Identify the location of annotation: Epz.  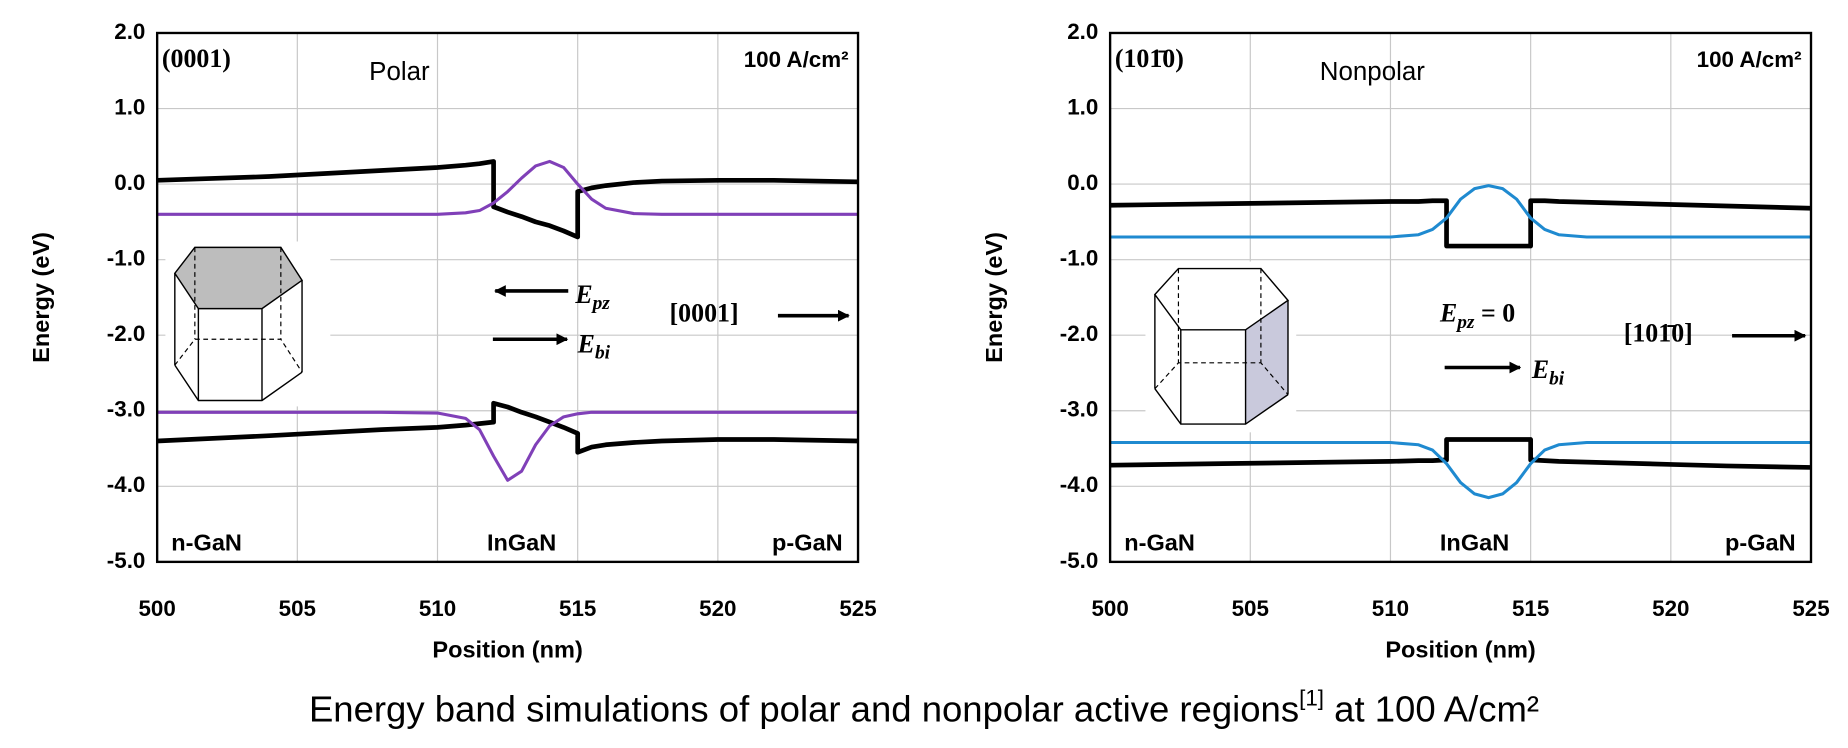
(592, 297).